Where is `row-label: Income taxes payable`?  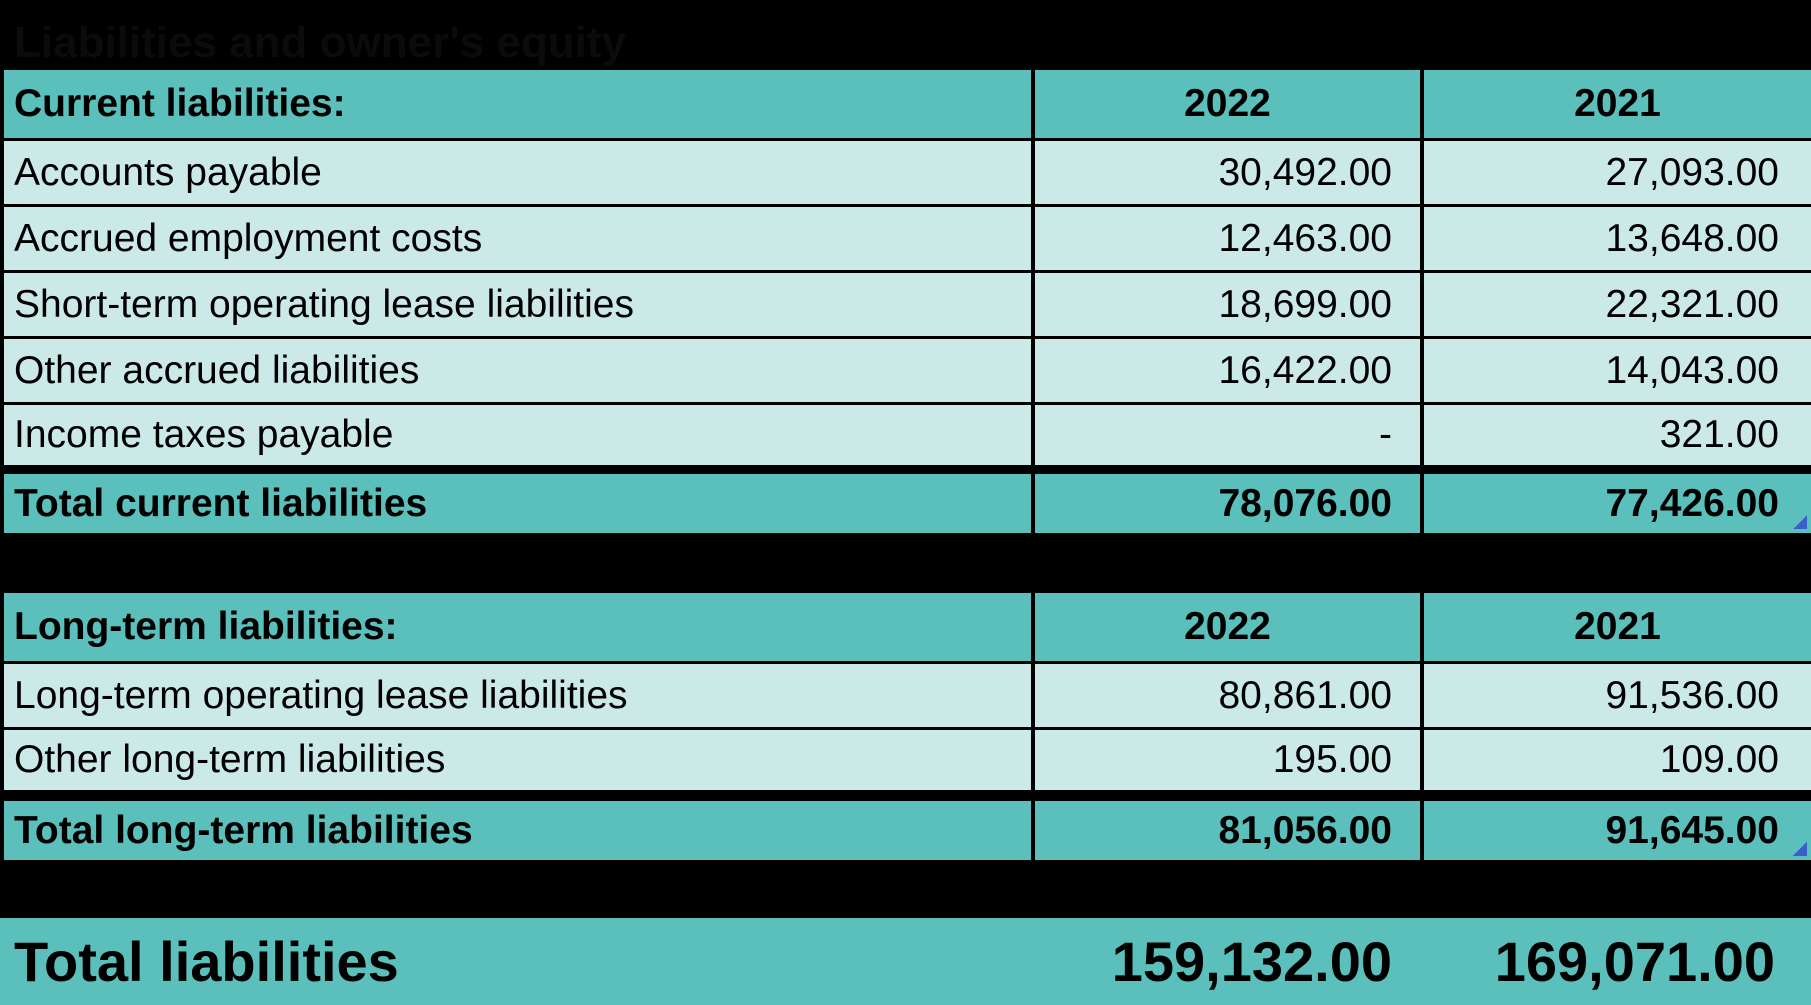 row-label: Income taxes payable is located at coordinates (517, 435).